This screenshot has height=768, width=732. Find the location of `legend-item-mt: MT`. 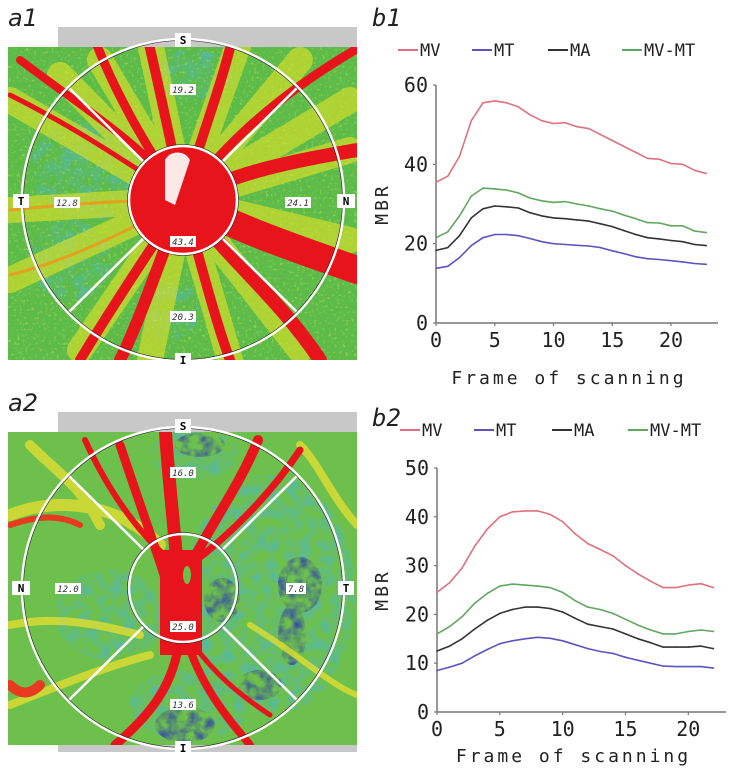

legend-item-mt: MT is located at coordinates (493, 51).